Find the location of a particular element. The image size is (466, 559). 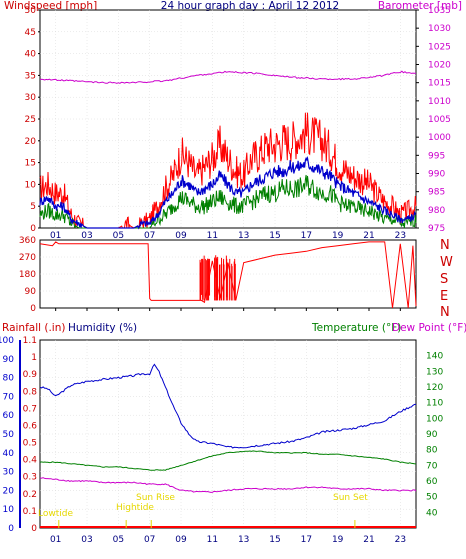

barometer-y-tick-label: 990 is located at coordinates (436, 175).